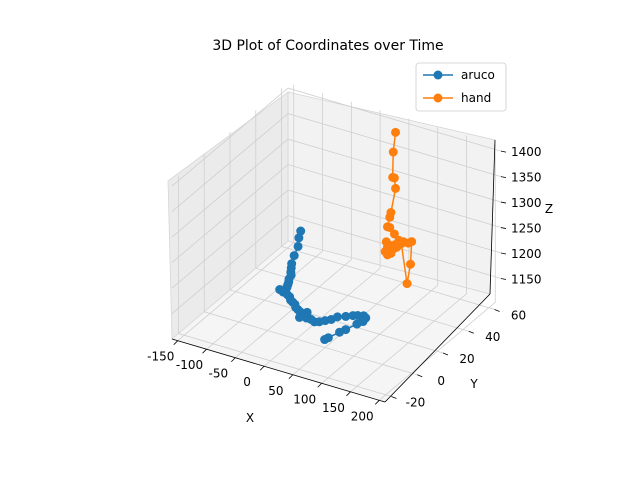 The height and width of the screenshot is (480, 640). I want to click on y-tick-label-2: 20, so click(466, 359).